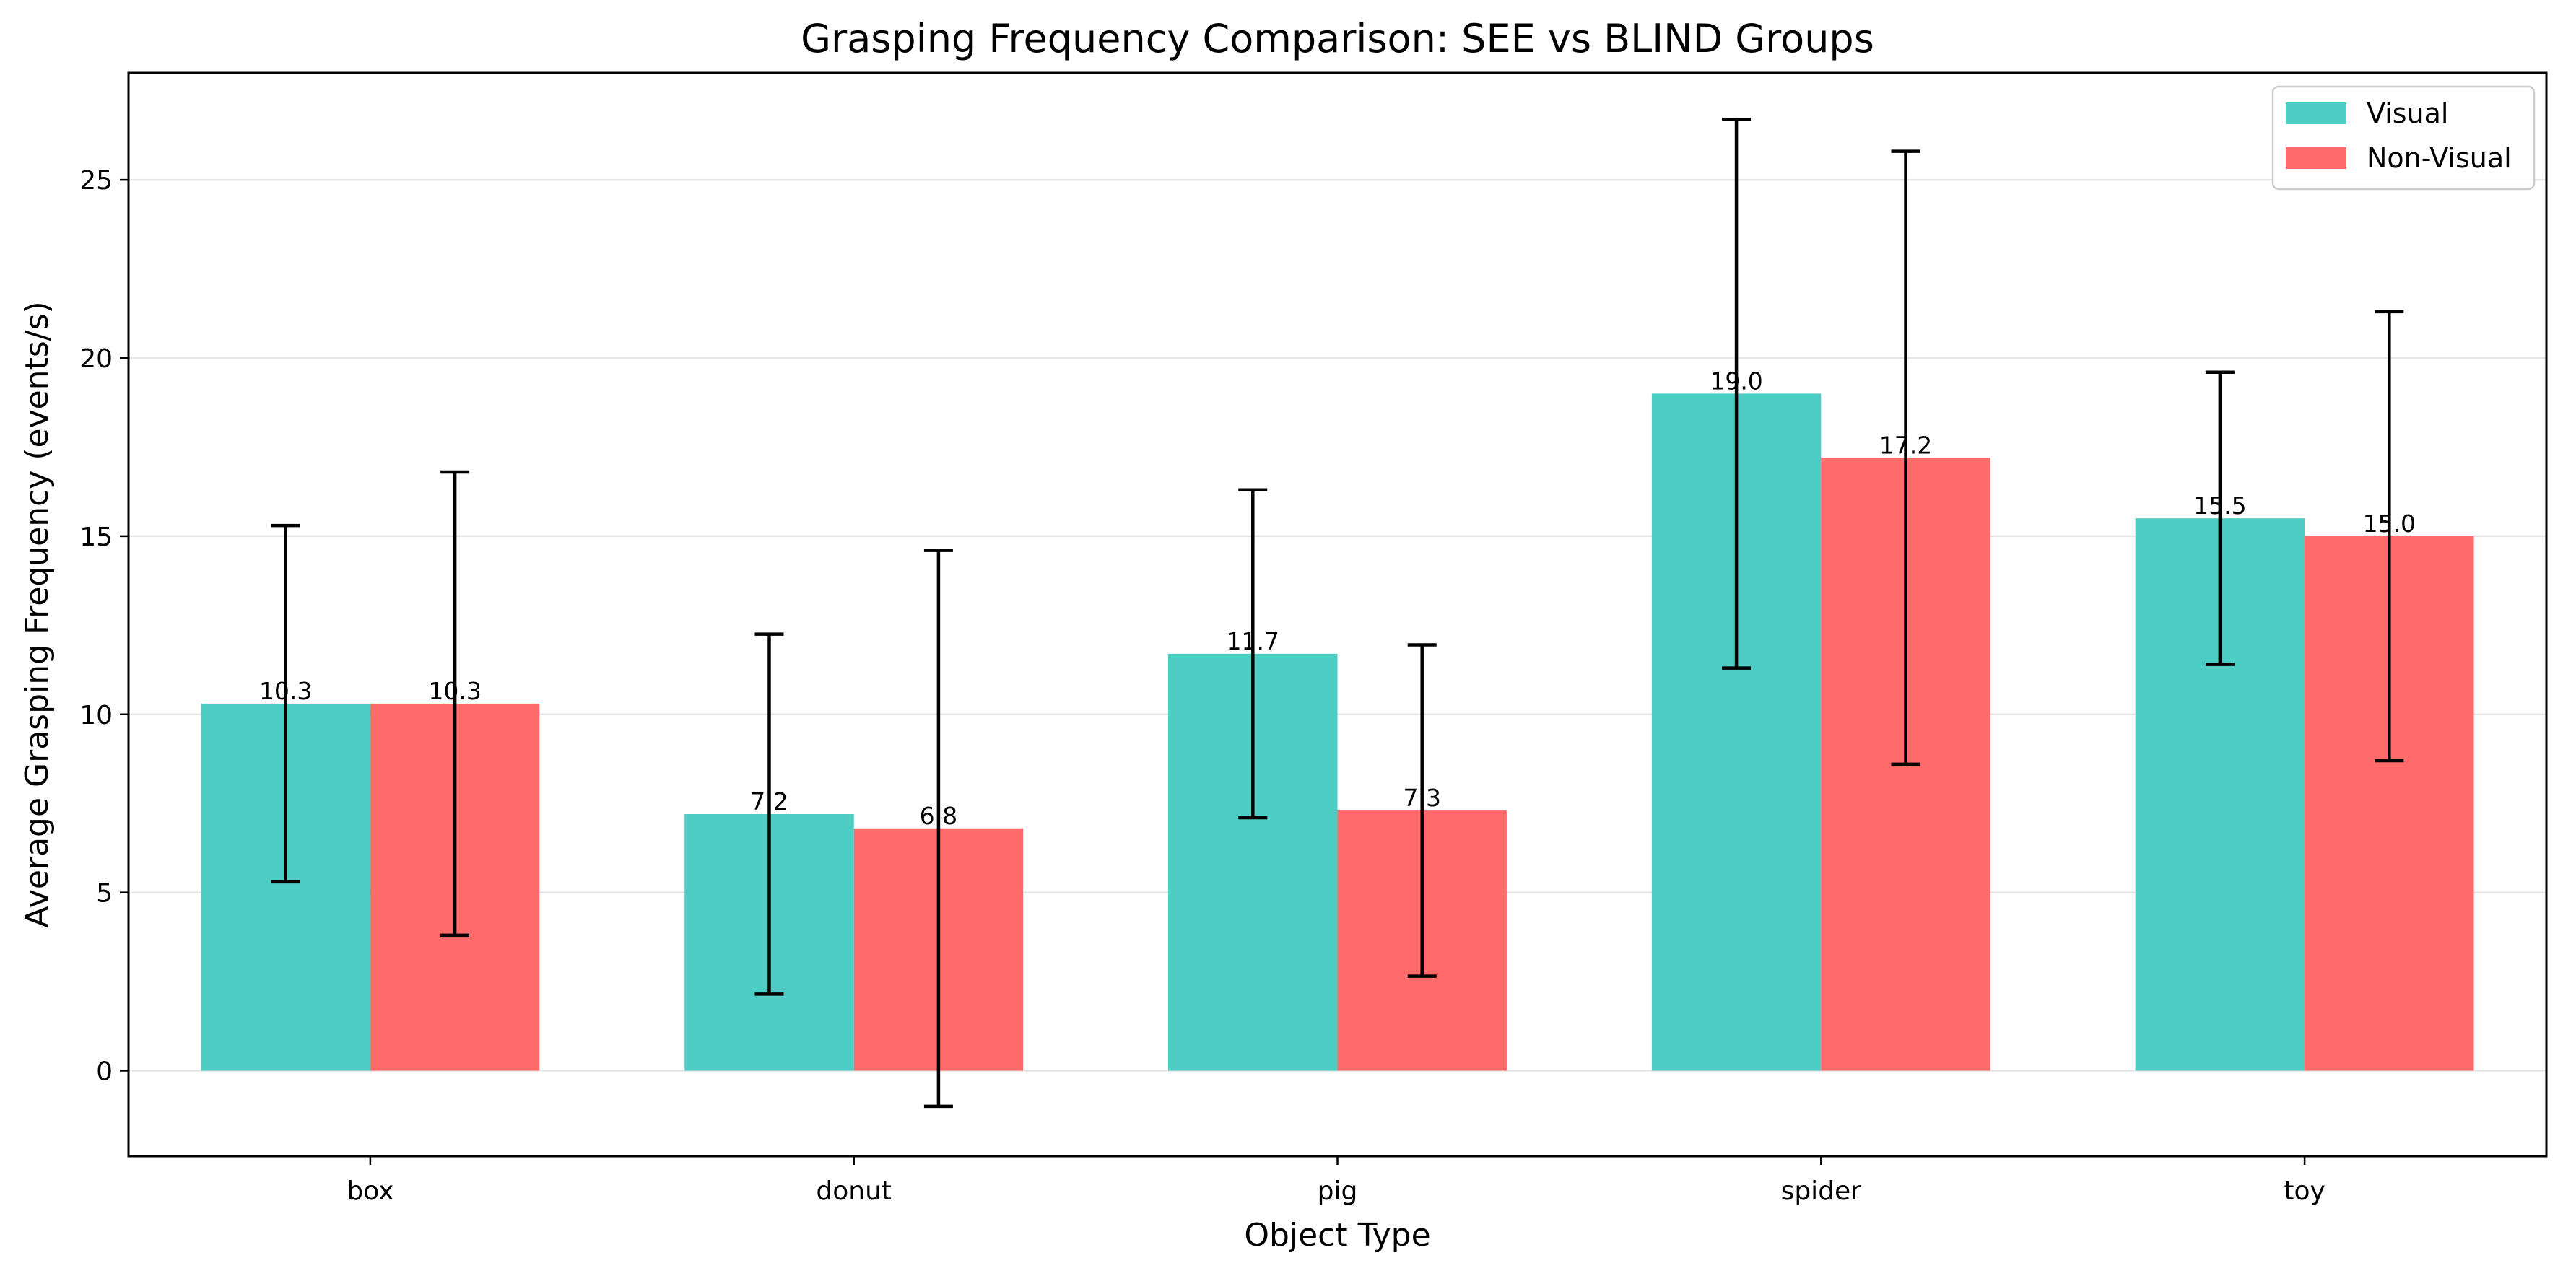  Describe the element at coordinates (370, 1191) in the screenshot. I see `x-tick-label-box: box` at that location.